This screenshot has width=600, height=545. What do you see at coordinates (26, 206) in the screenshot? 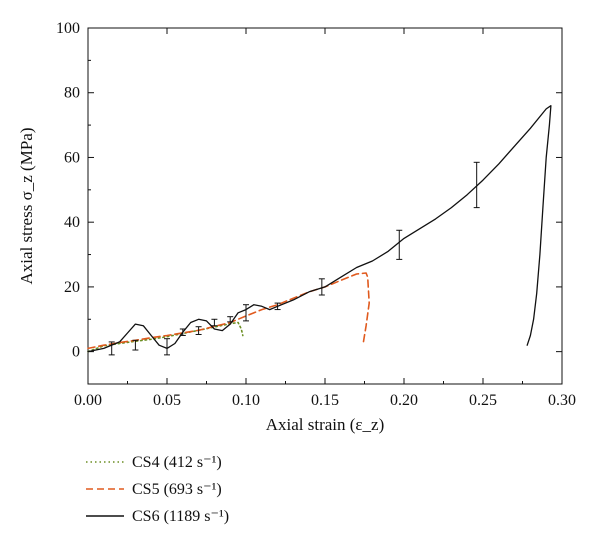
I see `y-axis-title: Axial stress σ_z (MPa)` at bounding box center [26, 206].